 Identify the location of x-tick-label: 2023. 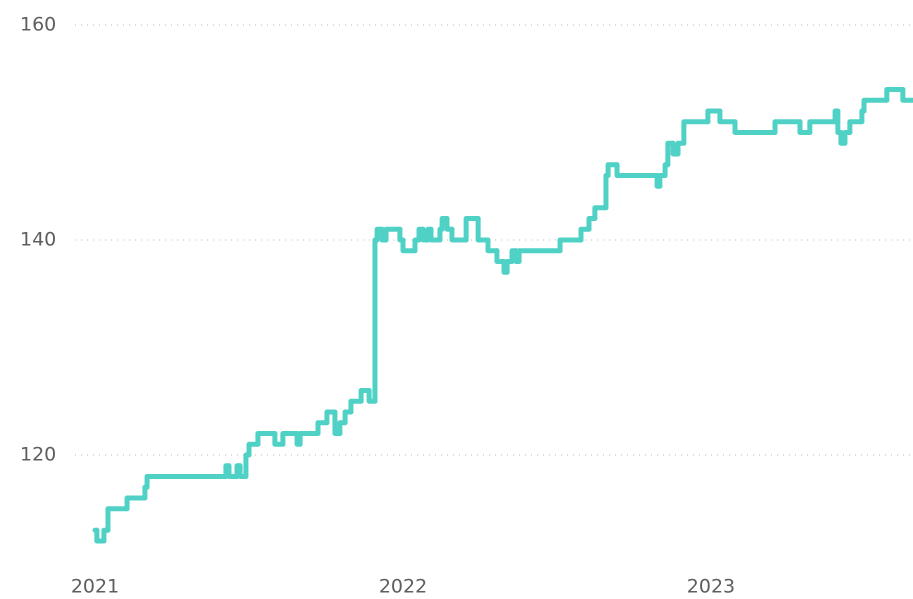
(711, 587).